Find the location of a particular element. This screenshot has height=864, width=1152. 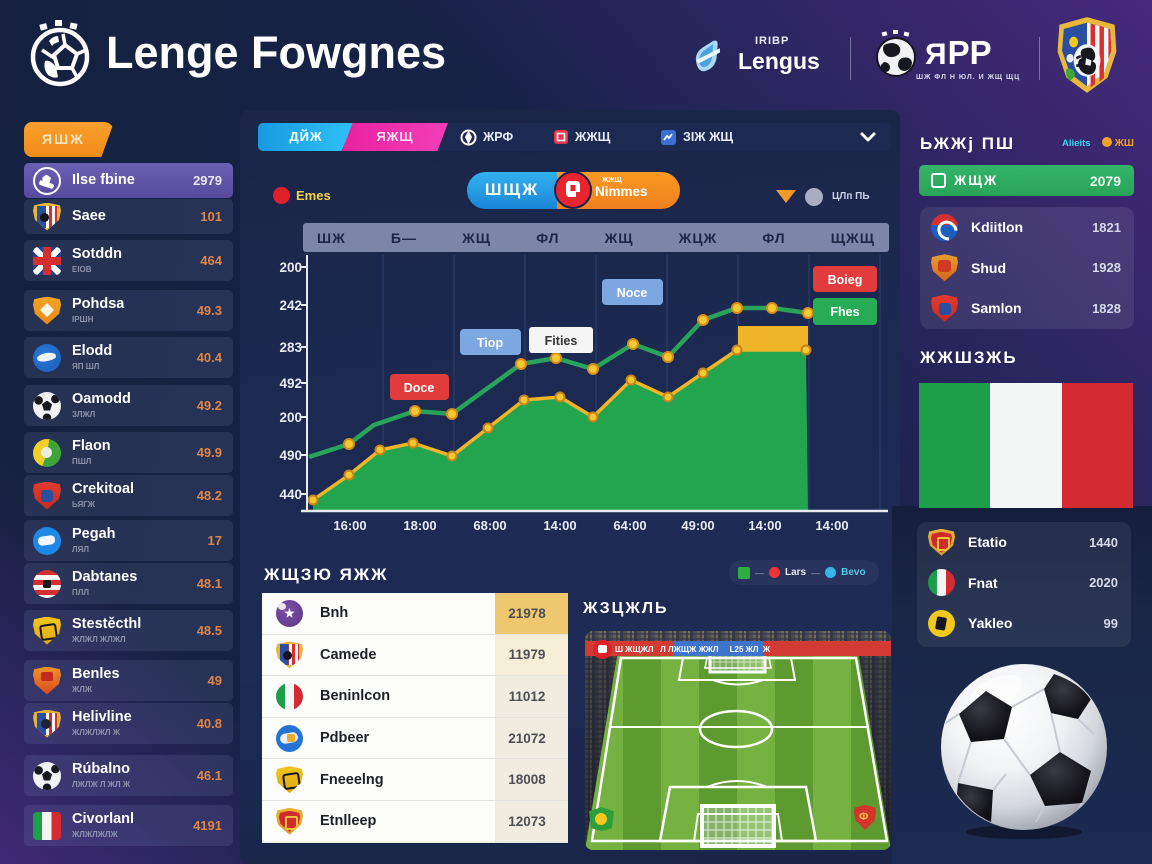

svg-text: 64:00 is located at coordinates (629, 525).